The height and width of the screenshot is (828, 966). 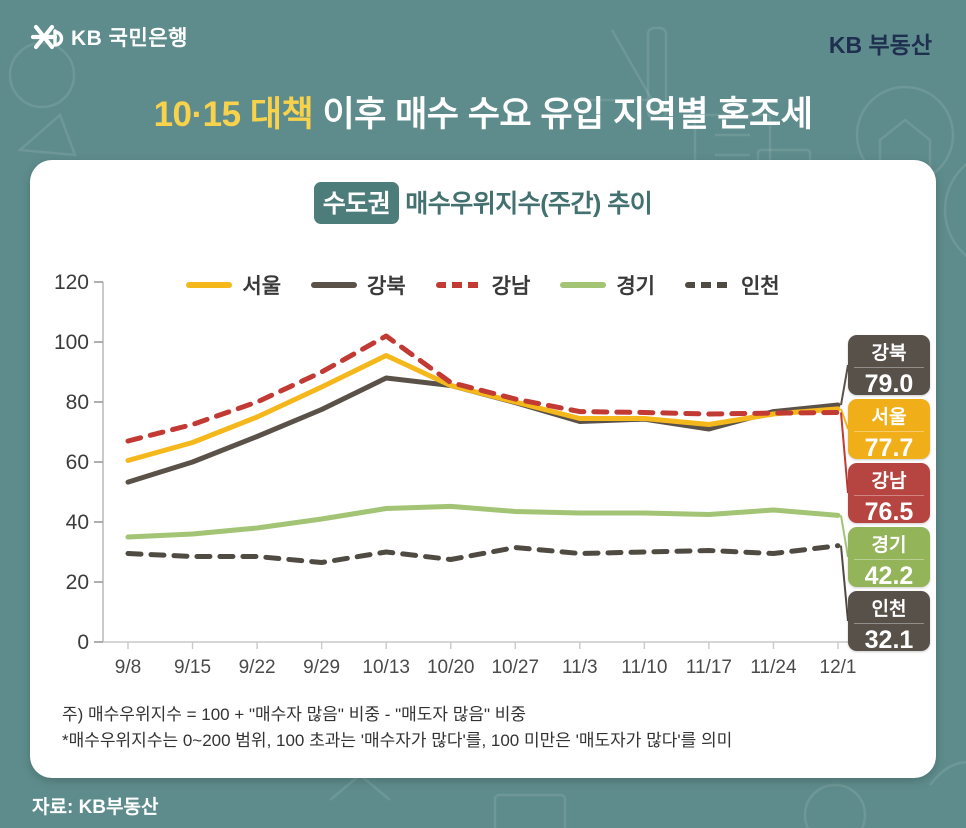 I want to click on svg-text: 40, so click(x=77, y=522).